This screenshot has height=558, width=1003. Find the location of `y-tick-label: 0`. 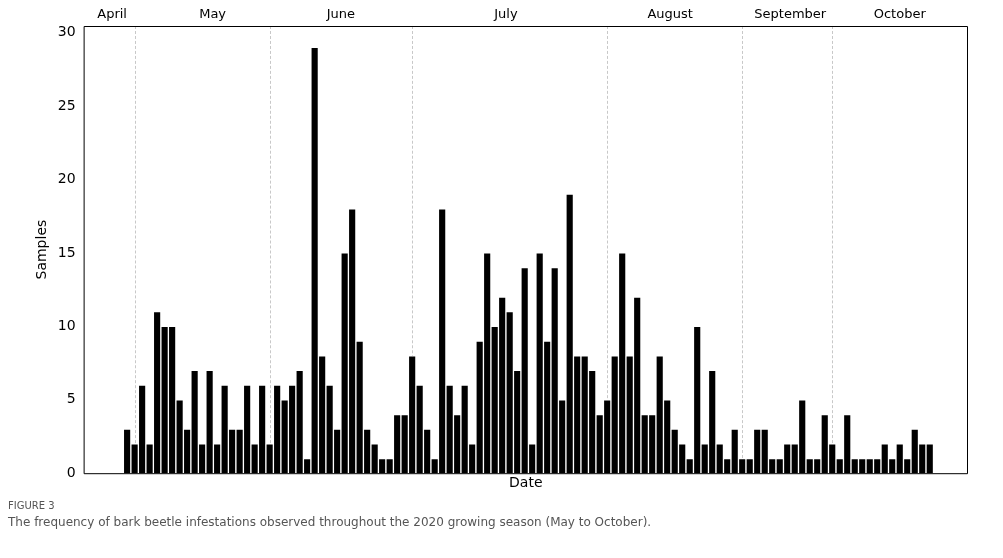

y-tick-label: 0 is located at coordinates (71, 471).